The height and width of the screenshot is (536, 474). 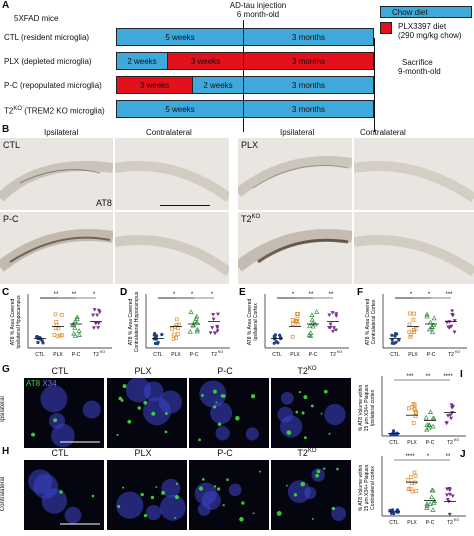 What do you see at coordinates (6, 5) in the screenshot?
I see `panel-a-letter: A` at bounding box center [6, 5].